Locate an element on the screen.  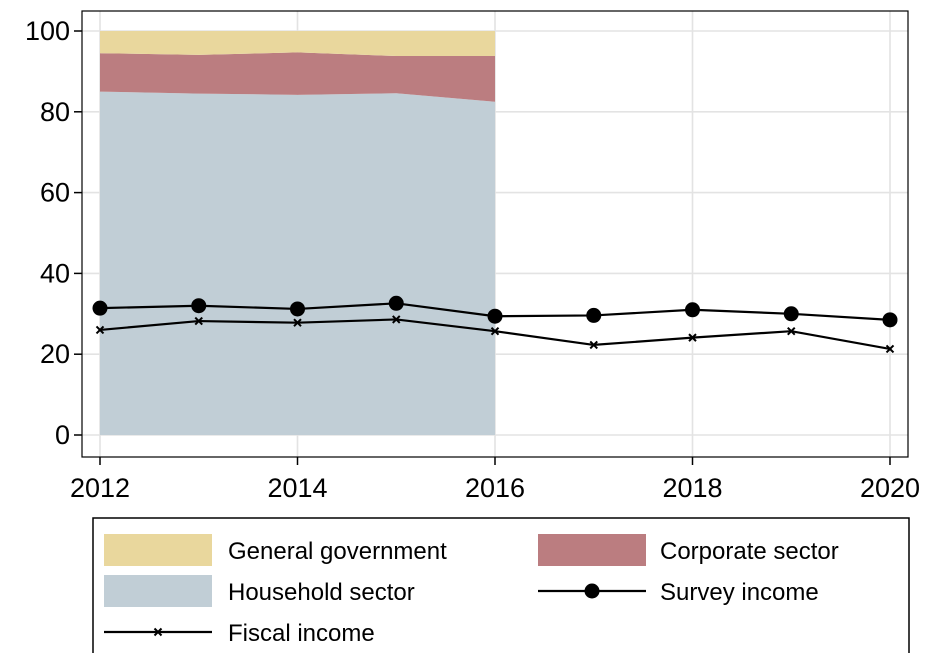
y-tick-label: 80 is located at coordinates (55, 112).